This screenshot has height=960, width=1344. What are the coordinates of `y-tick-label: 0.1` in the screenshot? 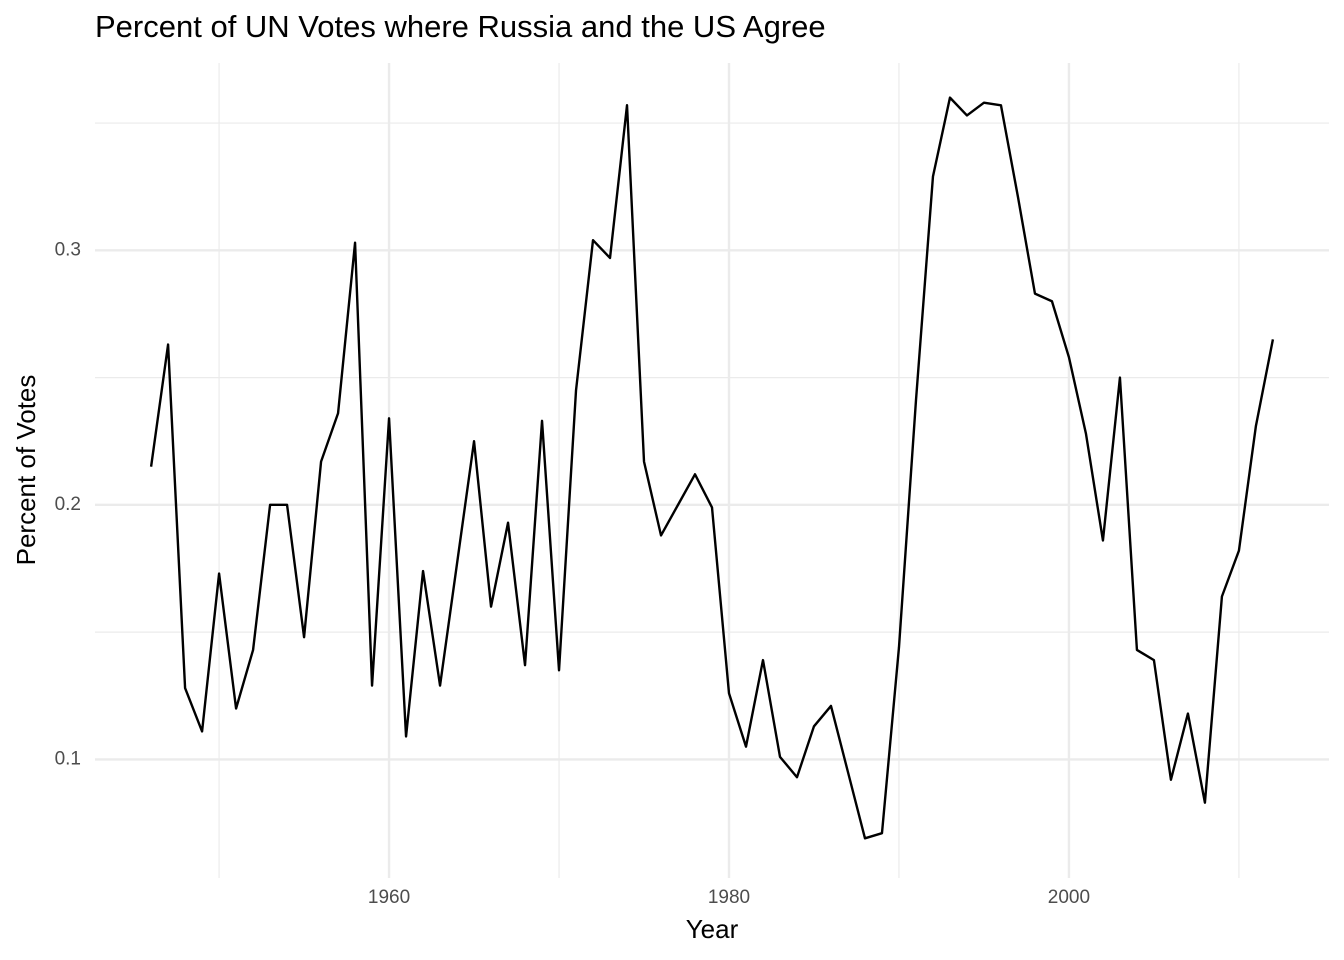 It's located at (68, 758).